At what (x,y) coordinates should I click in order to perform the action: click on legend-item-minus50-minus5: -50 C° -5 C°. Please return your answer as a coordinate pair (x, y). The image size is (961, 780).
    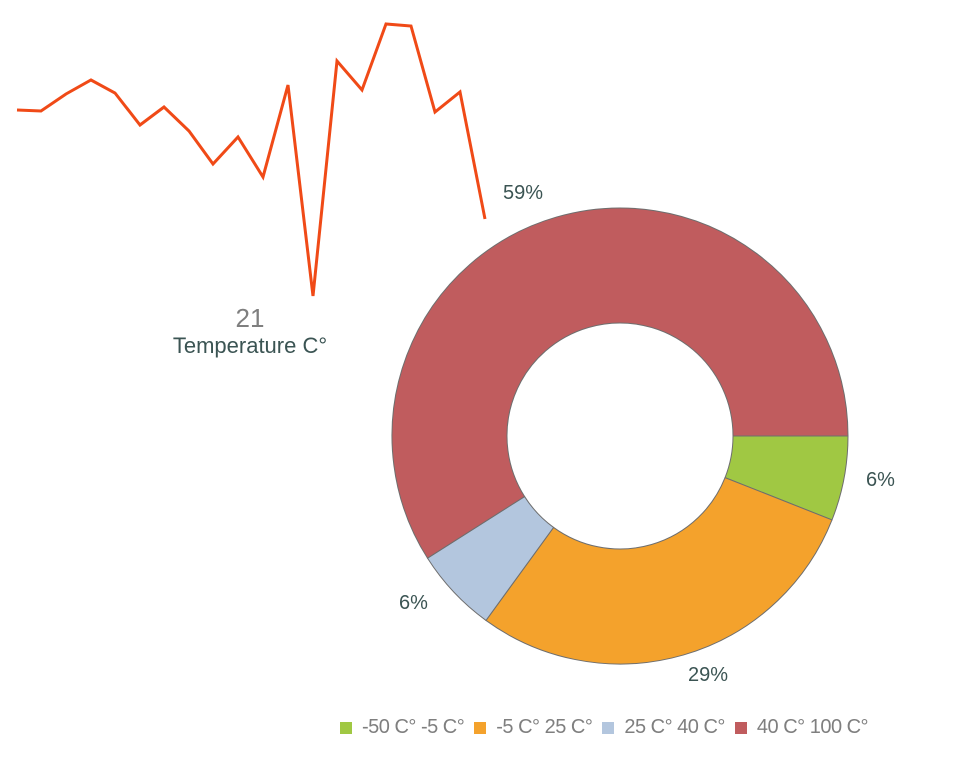
    Looking at the image, I should click on (402, 727).